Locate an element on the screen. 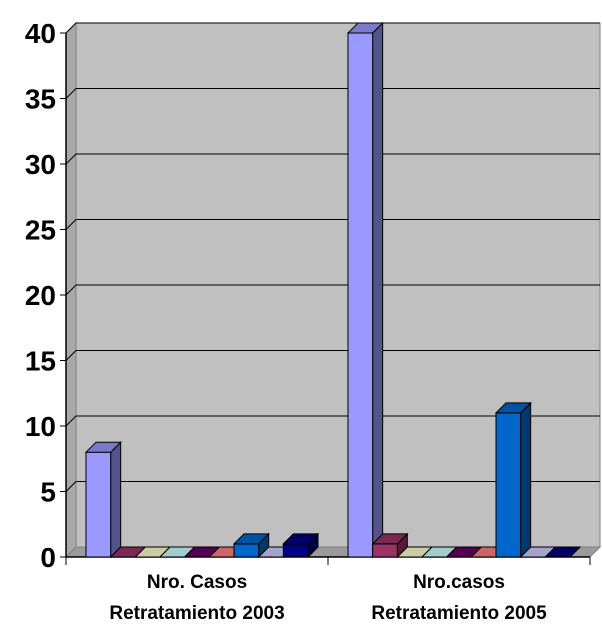  y-tick-label: 20 is located at coordinates (40, 295).